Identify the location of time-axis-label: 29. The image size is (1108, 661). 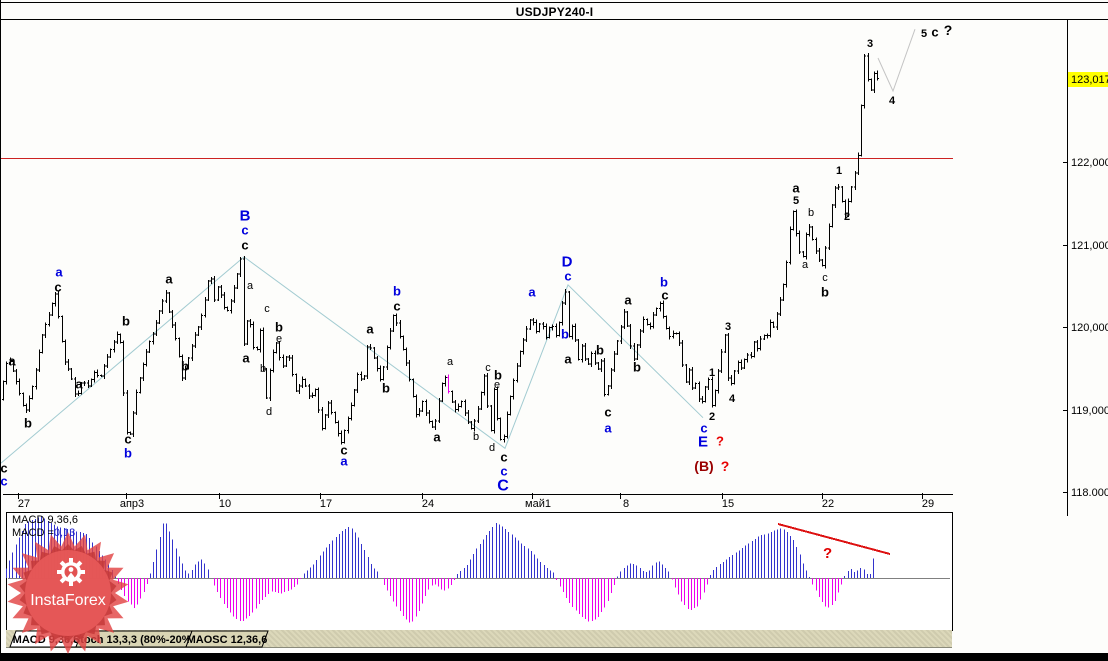
(928, 504).